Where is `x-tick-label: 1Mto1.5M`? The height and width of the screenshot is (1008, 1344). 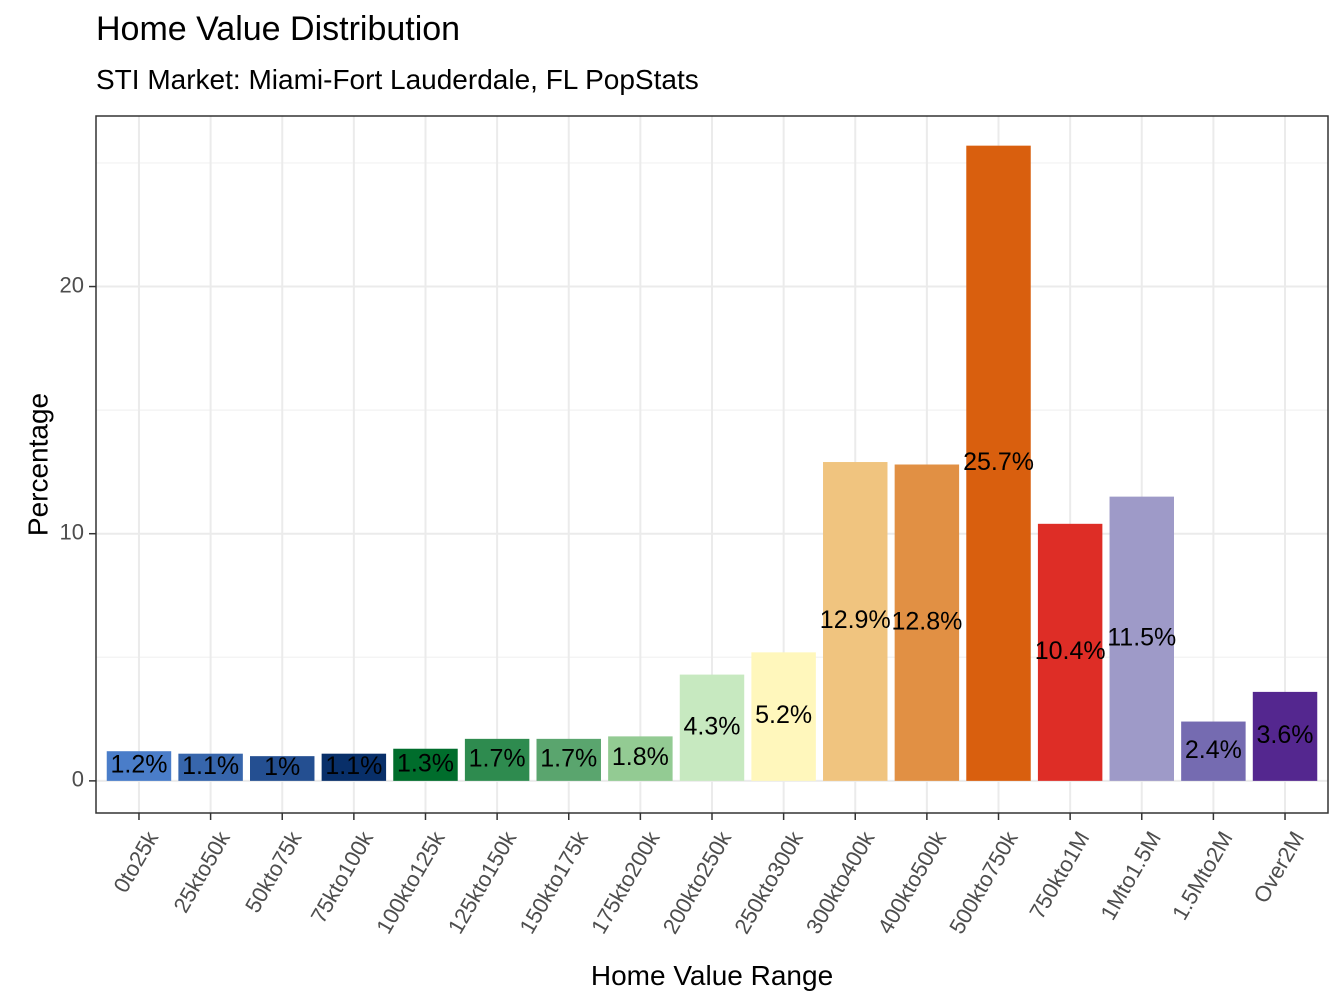
x-tick-label: 1Mto1.5M is located at coordinates (1130, 875).